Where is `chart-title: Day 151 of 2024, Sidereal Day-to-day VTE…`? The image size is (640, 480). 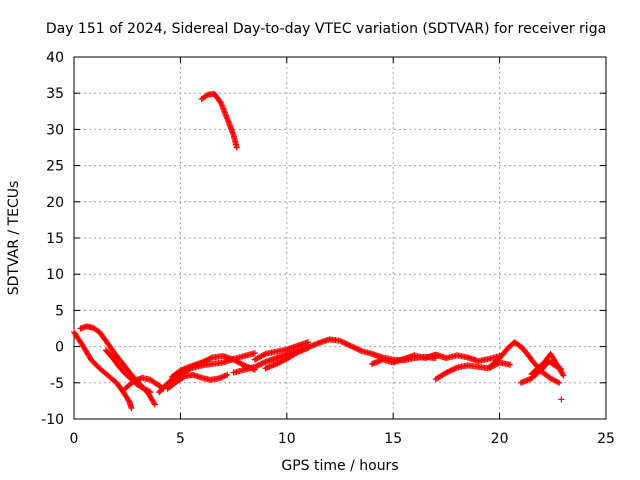
chart-title: Day 151 of 2024, Sidereal Day-to-day VTE… is located at coordinates (326, 29).